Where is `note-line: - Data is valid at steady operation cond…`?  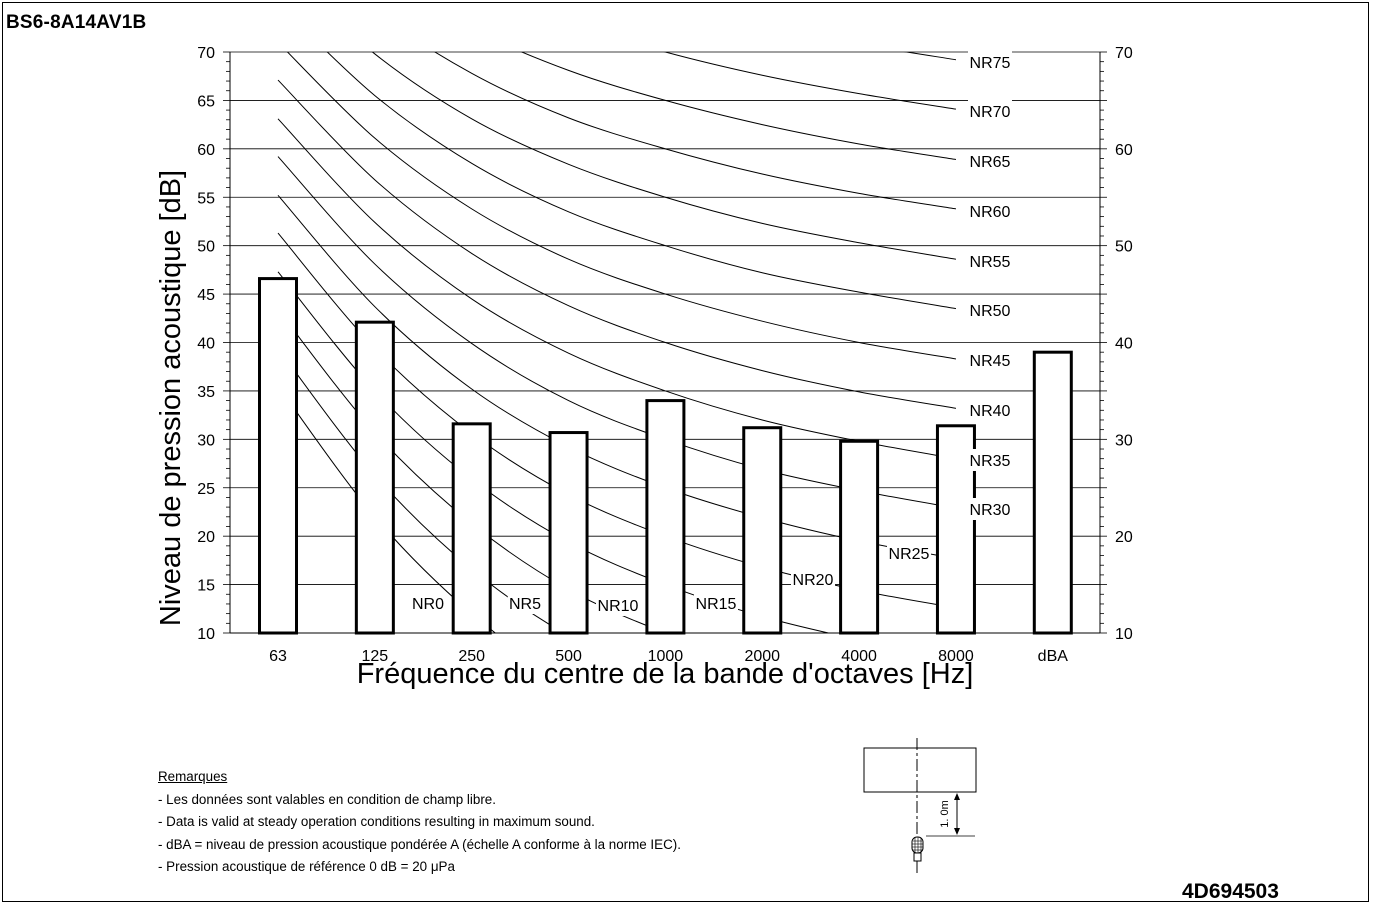
note-line: - Data is valid at steady operation cond… is located at coordinates (376, 822).